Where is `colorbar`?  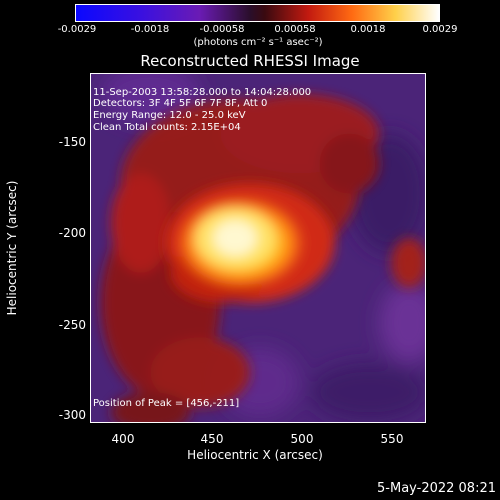
colorbar is located at coordinates (257, 13).